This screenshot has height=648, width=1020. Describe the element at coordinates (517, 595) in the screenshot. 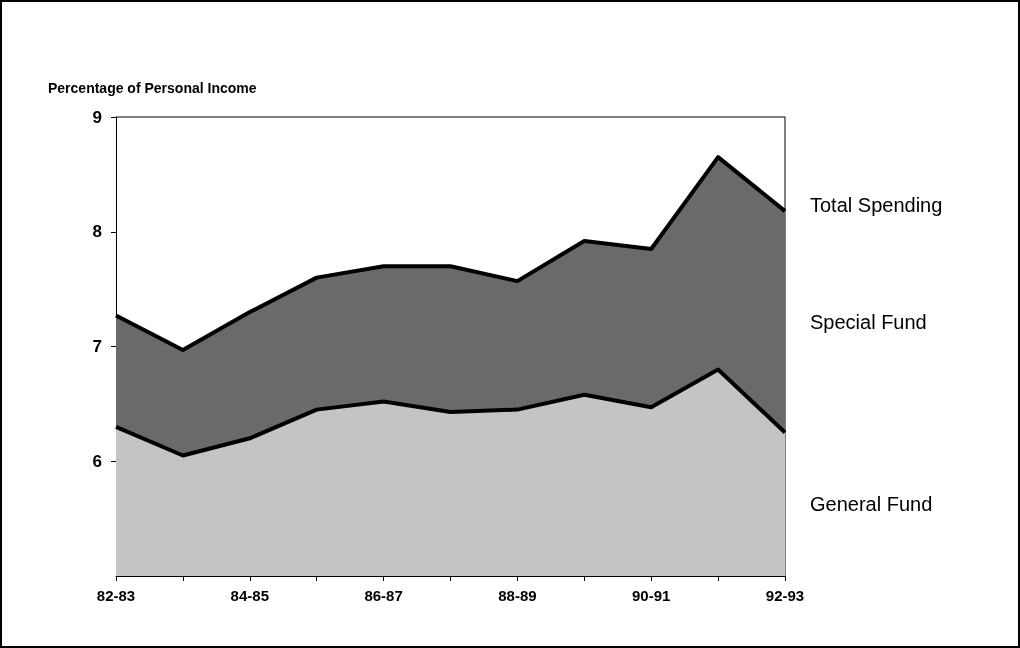

I see `x-tick-label: 88-89` at that location.